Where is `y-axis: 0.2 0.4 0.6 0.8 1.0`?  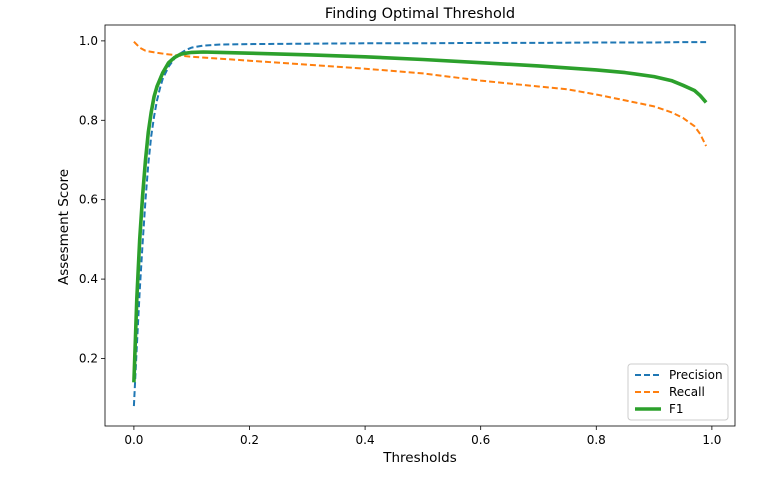
y-axis: 0.2 0.4 0.6 0.8 1.0 is located at coordinates (92, 200).